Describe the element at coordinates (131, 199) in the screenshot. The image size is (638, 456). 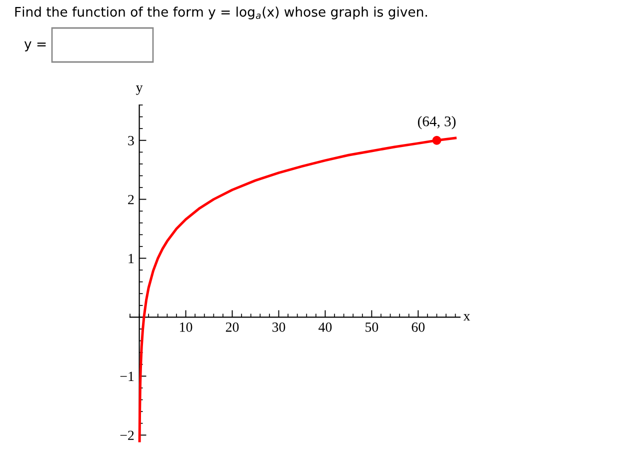
I see `y-tick-label: 2` at that location.